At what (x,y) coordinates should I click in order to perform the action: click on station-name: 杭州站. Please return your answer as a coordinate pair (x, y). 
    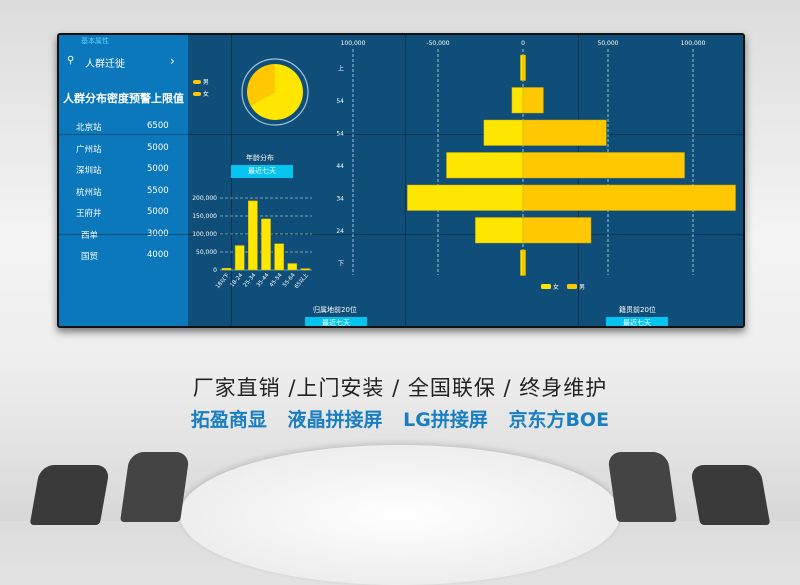
    Looking at the image, I should click on (89, 192).